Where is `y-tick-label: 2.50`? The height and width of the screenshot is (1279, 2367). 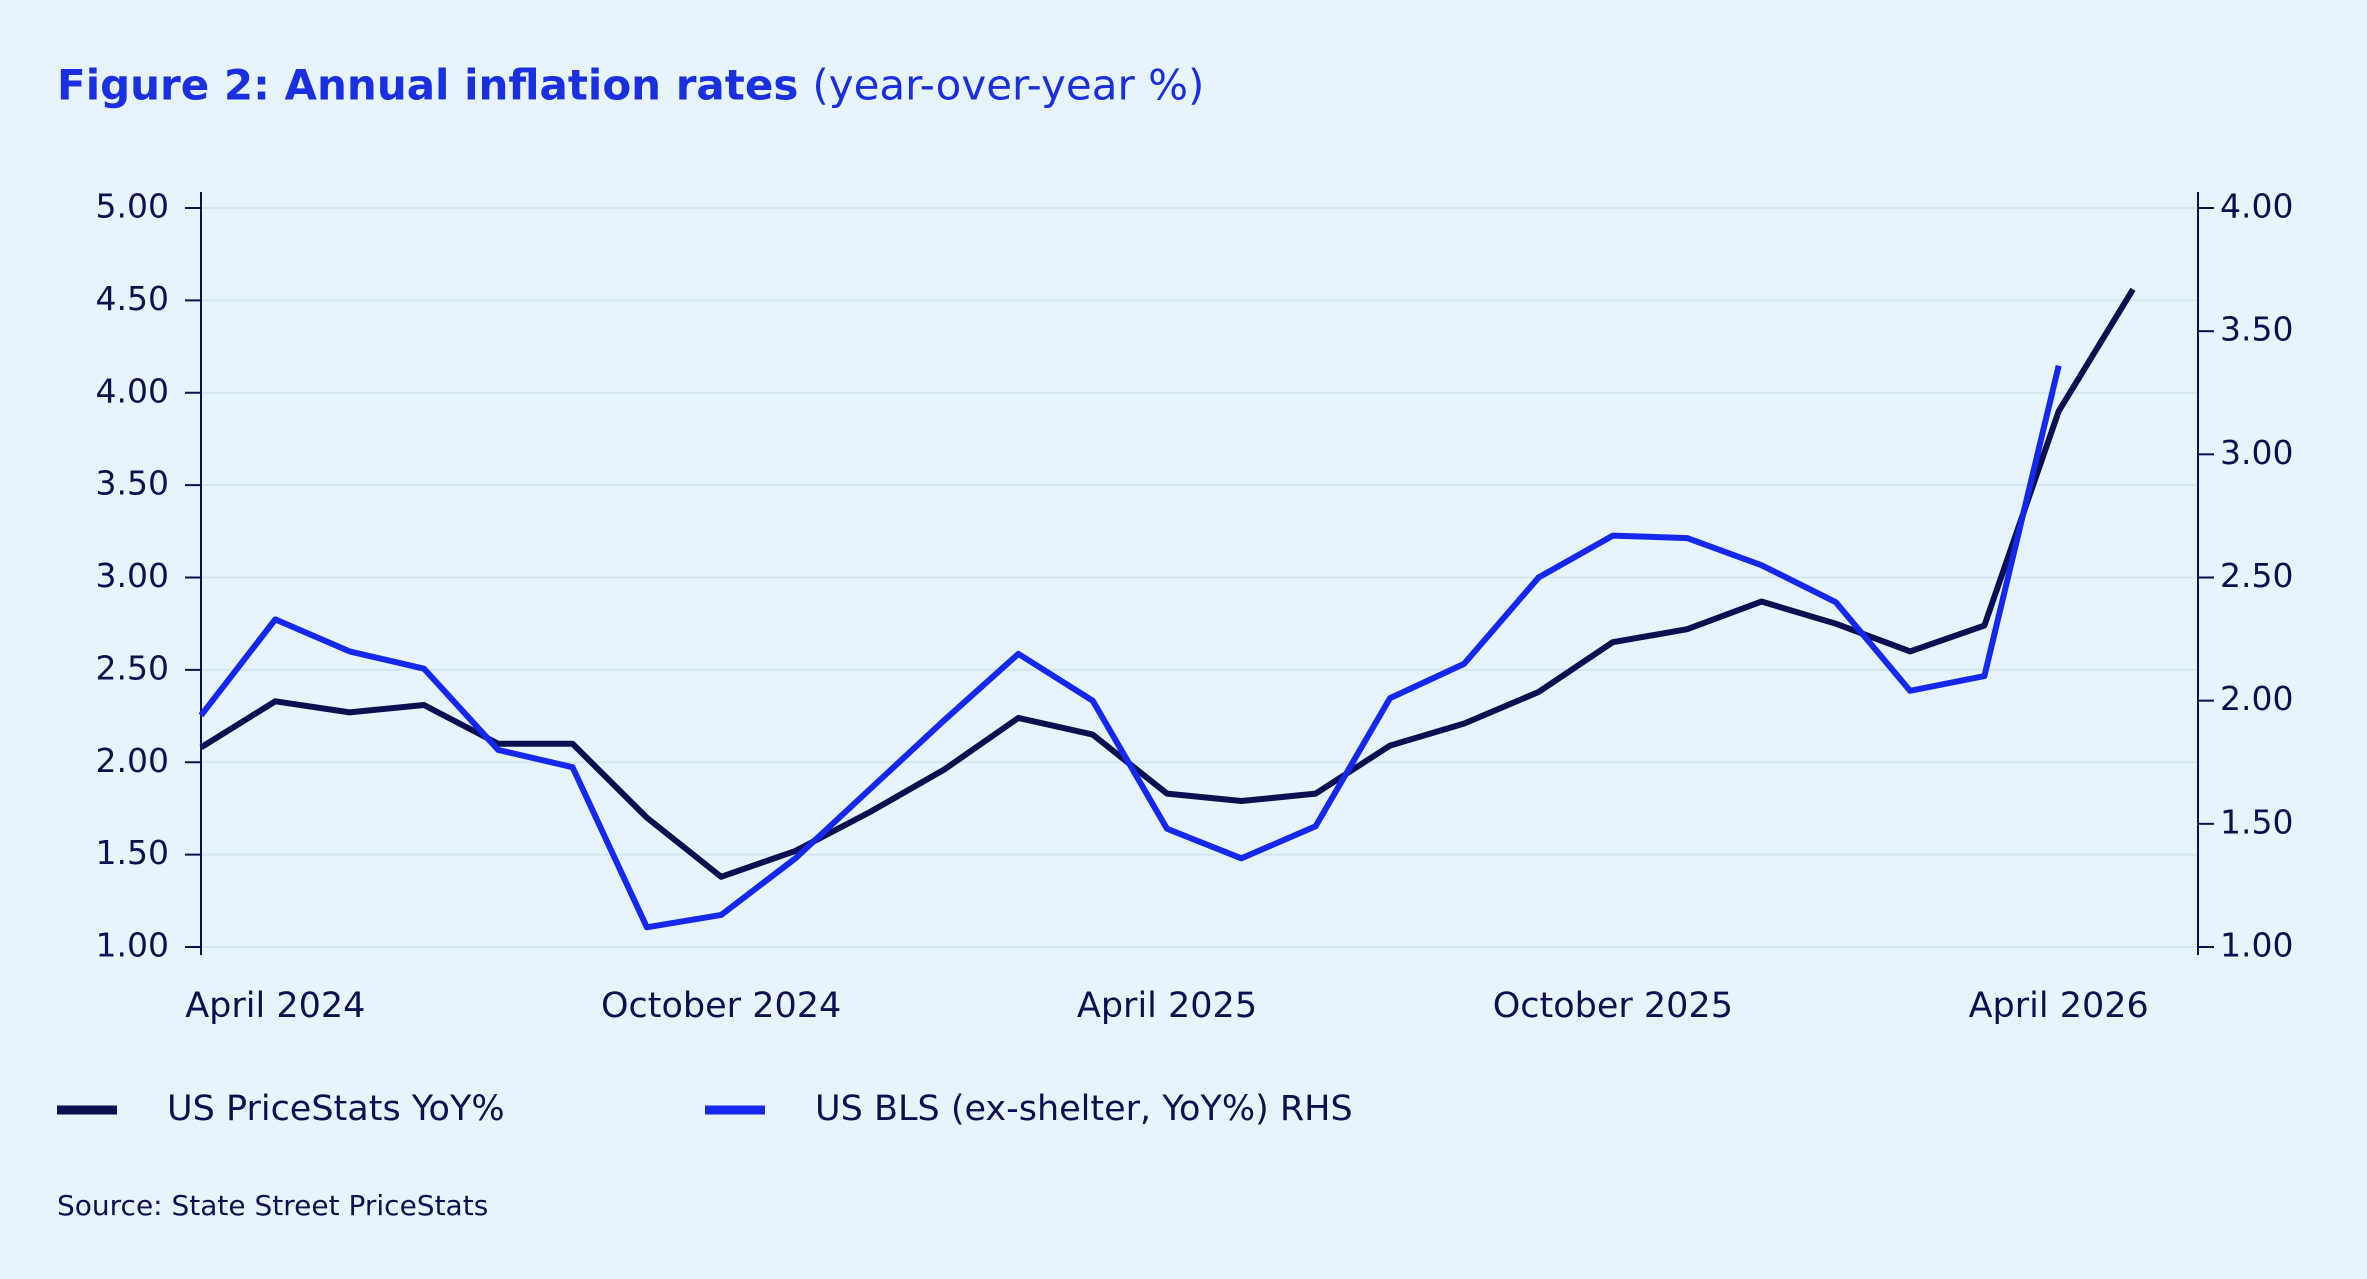 y-tick-label: 2.50 is located at coordinates (132, 667).